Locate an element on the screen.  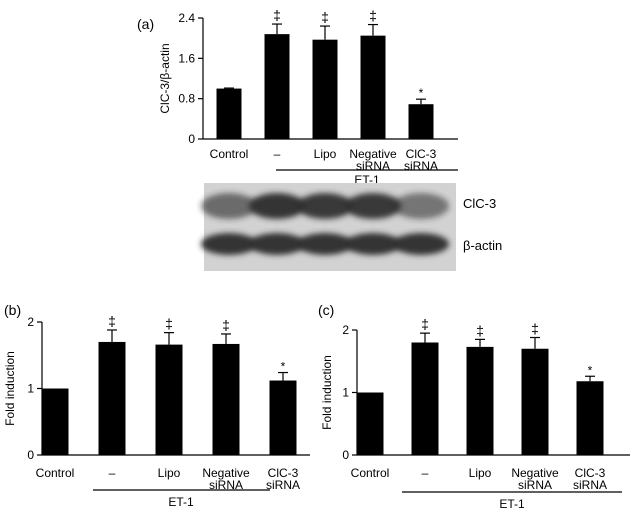
y-axis-title: ClC-3/β-actin is located at coordinates (165, 78).